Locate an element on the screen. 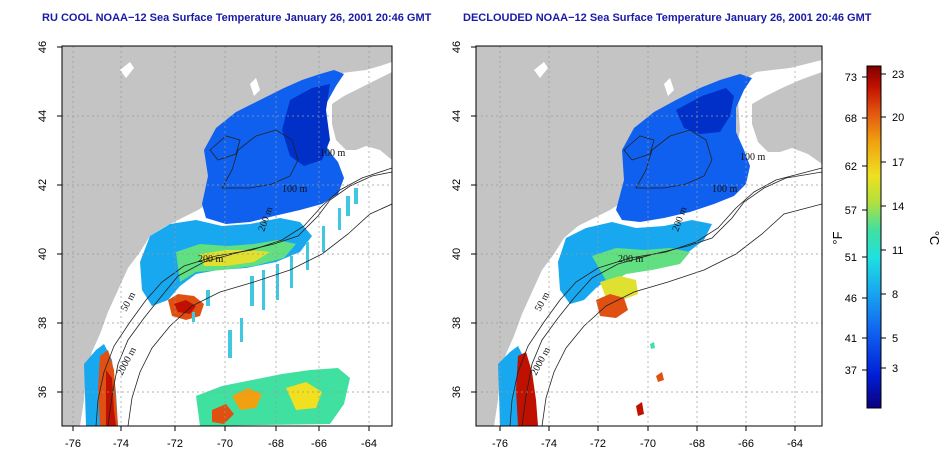 This screenshot has width=950, height=475. celsius-tick-label: 14 is located at coordinates (898, 207).